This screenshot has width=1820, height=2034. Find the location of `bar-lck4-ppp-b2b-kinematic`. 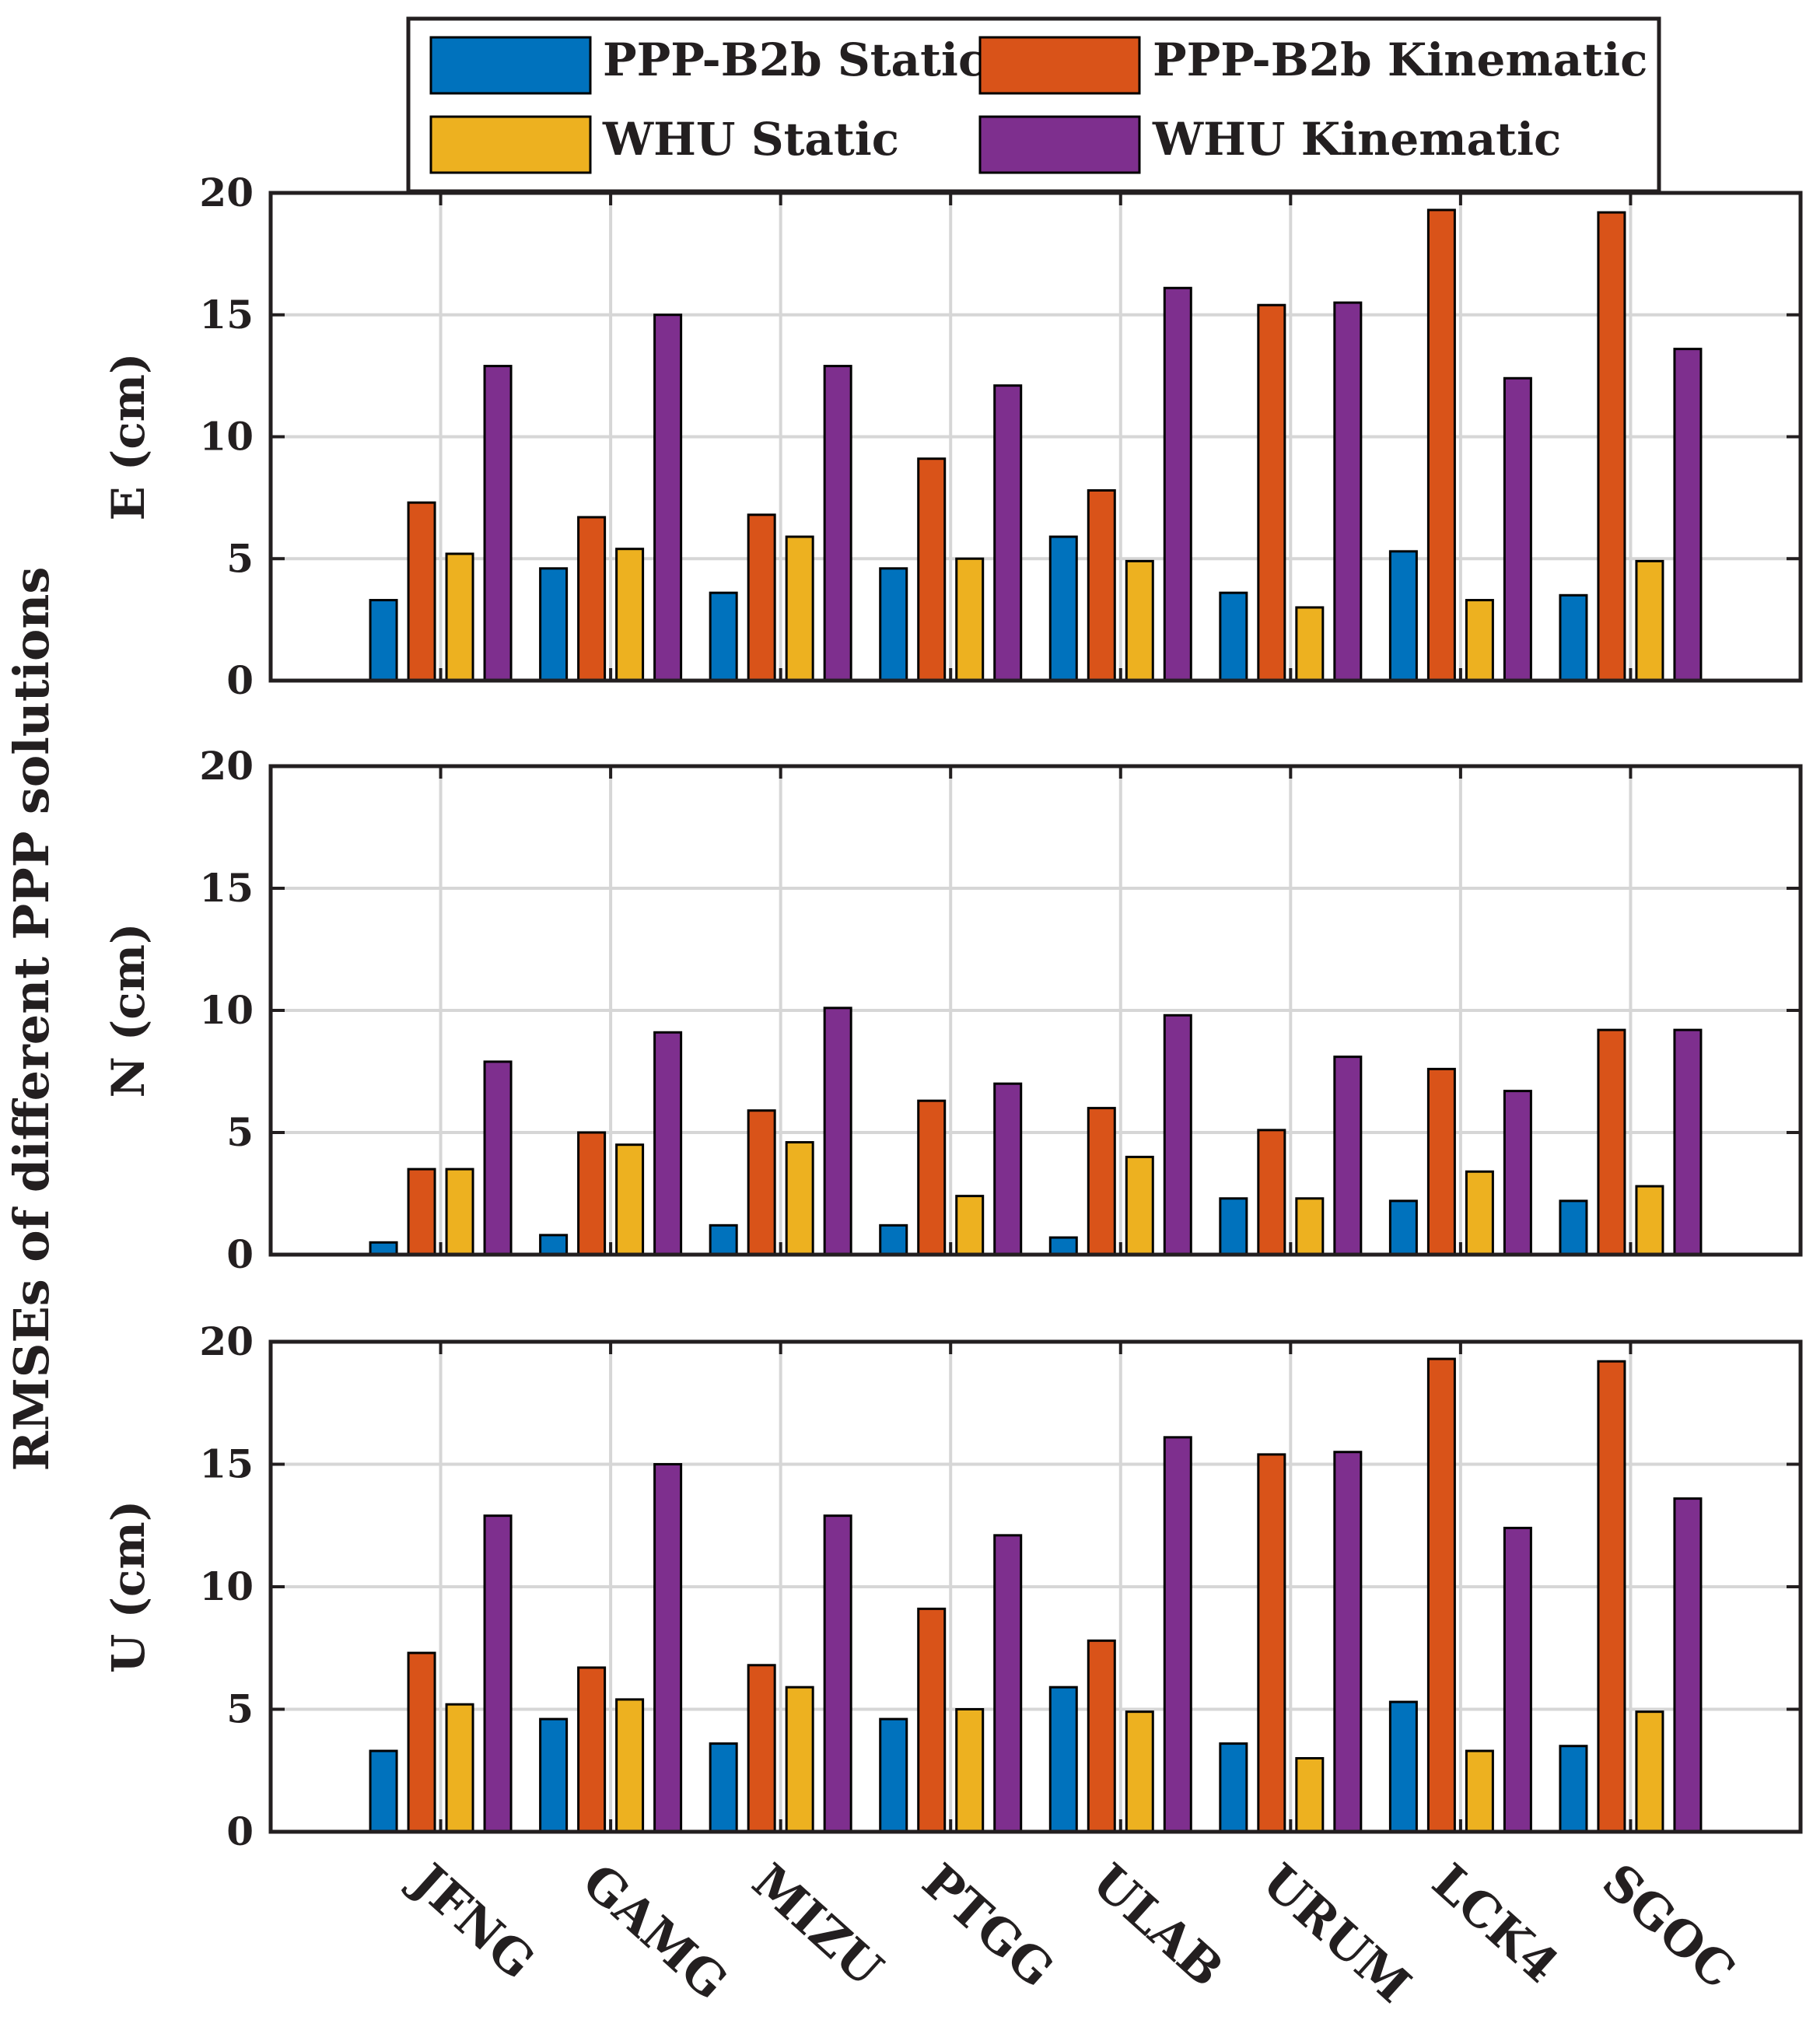

bar-lck4-ppp-b2b-kinematic is located at coordinates (1441, 1161).